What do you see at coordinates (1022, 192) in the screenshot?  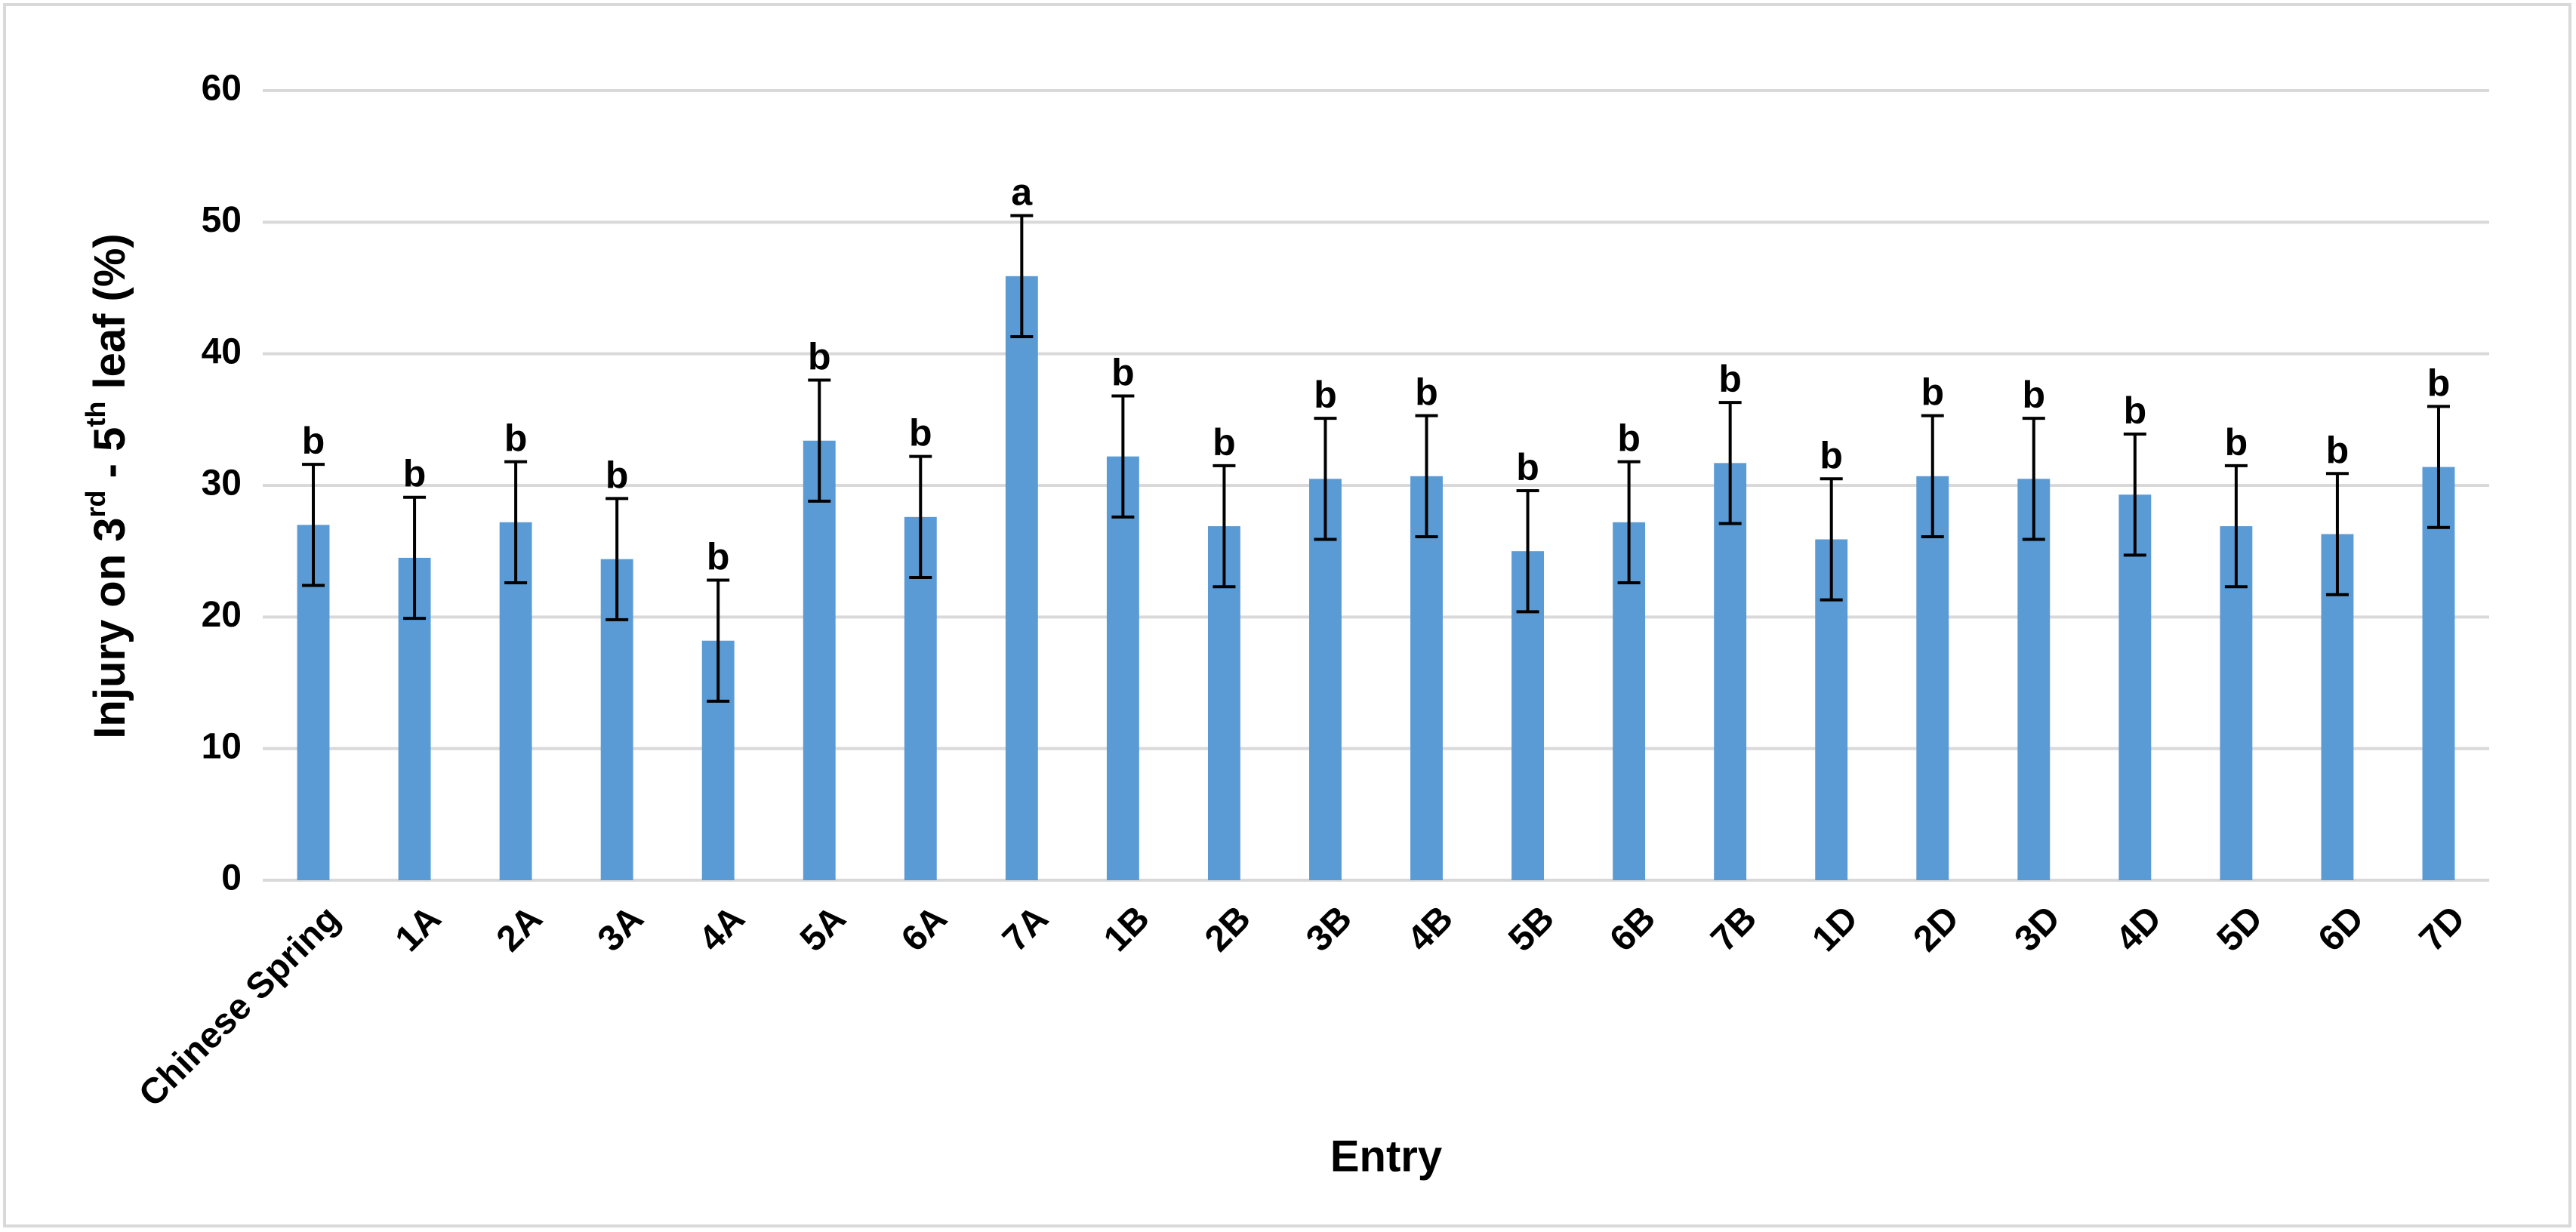 I see `significance-letter: a` at bounding box center [1022, 192].